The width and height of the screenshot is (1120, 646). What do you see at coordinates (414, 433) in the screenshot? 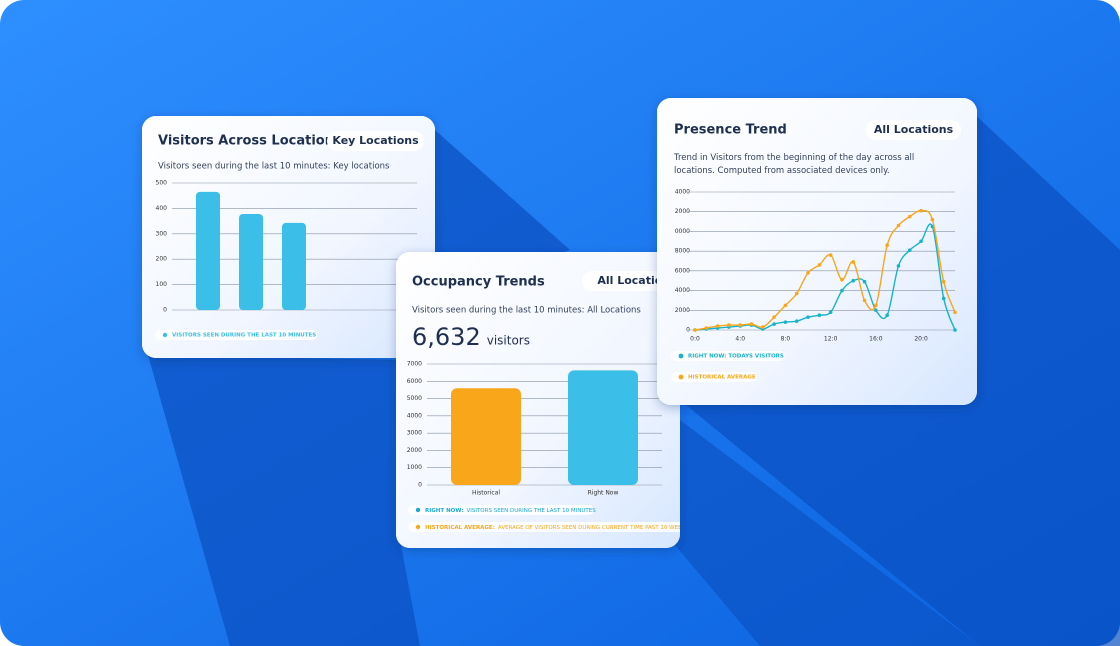
I see `y-tick-label: 3000` at bounding box center [414, 433].